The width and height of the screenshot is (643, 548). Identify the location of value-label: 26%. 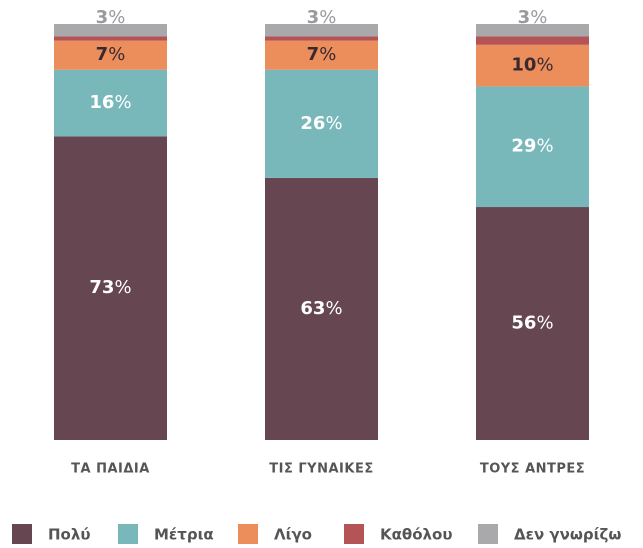
(321, 123).